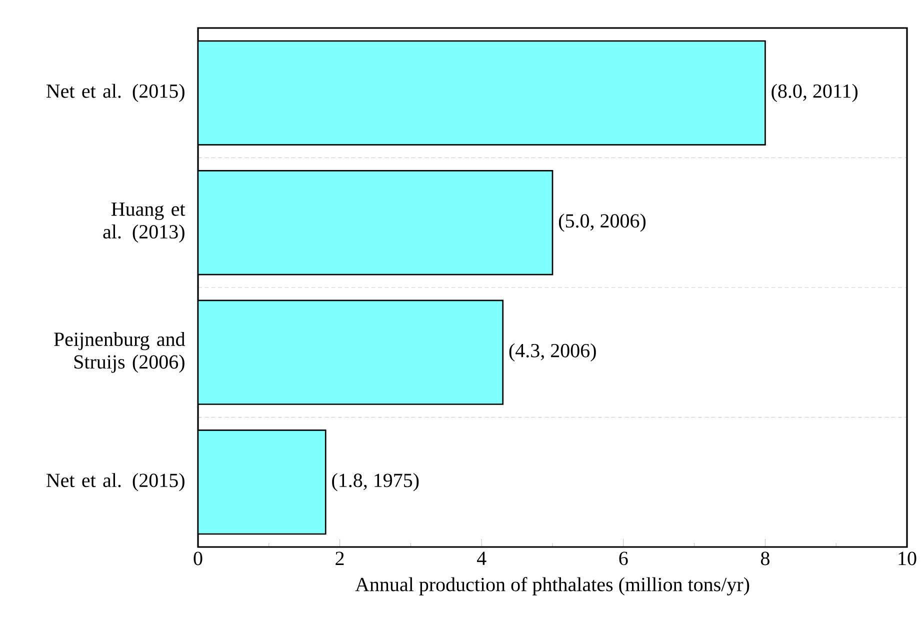 Image resolution: width=924 pixels, height=641 pixels. What do you see at coordinates (120, 352) in the screenshot?
I see `y-tick-label: Peijnenburg and Struijs (2006)` at bounding box center [120, 352].